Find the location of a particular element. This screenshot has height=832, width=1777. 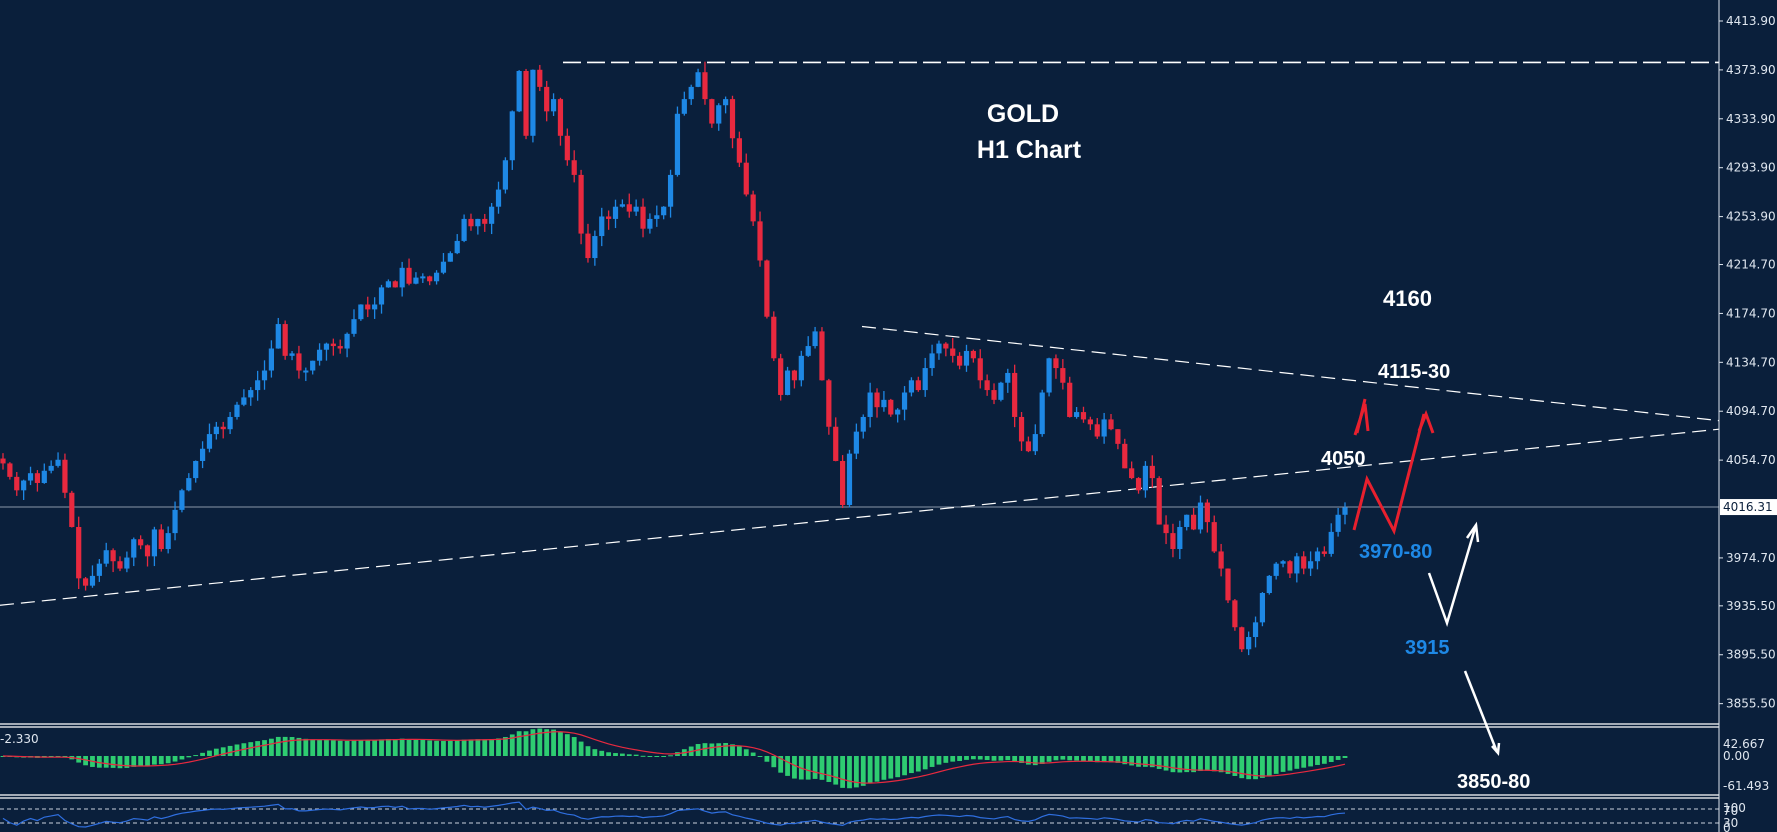

price-tick-label: 4293.90 is located at coordinates (1751, 168).